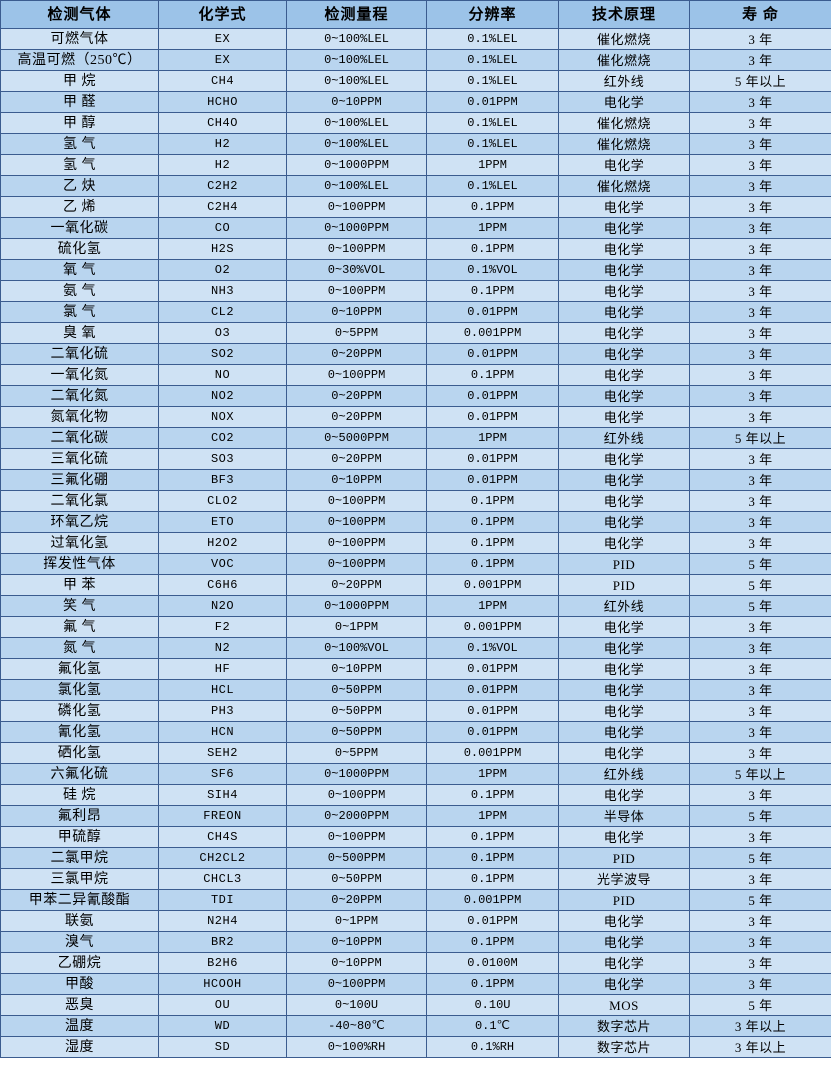 The image size is (831, 1075). What do you see at coordinates (415, 396) in the screenshot?
I see `table-row: 二氧化氮 NO2 0~20PPM 0.01PPM 电化学 3 年` at bounding box center [415, 396].